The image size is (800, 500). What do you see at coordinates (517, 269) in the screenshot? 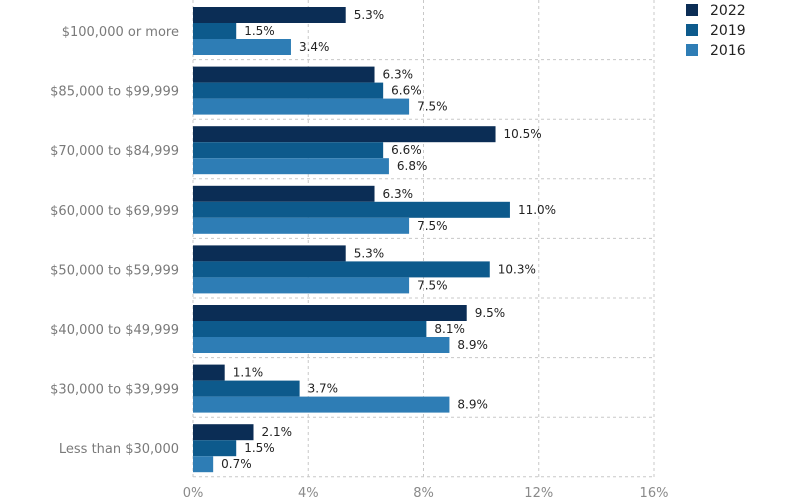
I see `data-label: 10.3%` at bounding box center [517, 269].